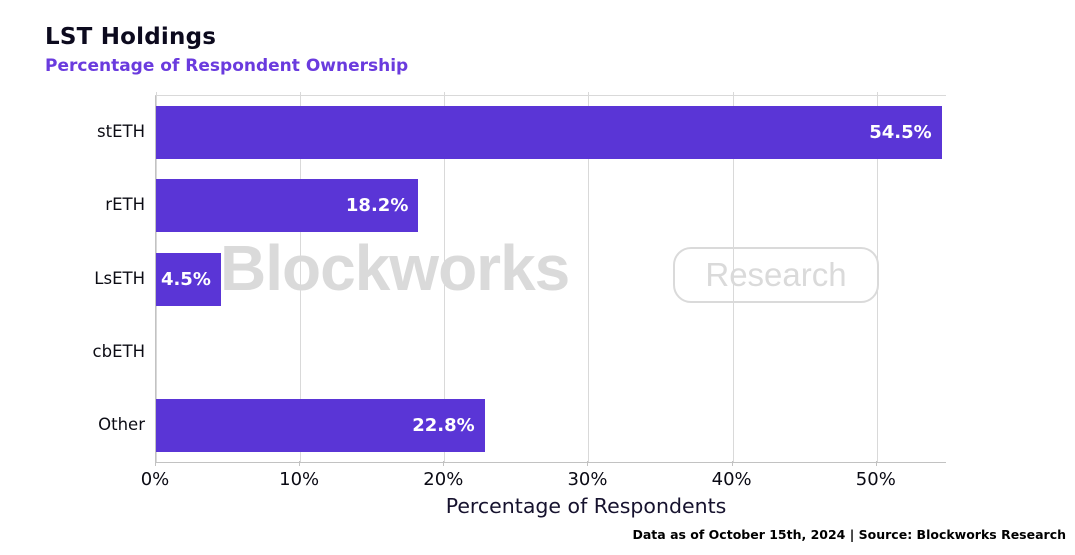 Image resolution: width=1075 pixels, height=555 pixels. What do you see at coordinates (121, 424) in the screenshot?
I see `y-tick-label-other: Other` at bounding box center [121, 424].